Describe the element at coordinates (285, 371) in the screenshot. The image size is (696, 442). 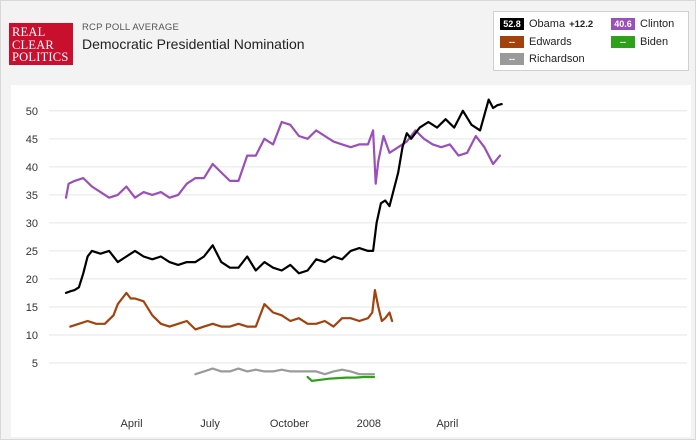
I see `series-line-richardson` at that location.